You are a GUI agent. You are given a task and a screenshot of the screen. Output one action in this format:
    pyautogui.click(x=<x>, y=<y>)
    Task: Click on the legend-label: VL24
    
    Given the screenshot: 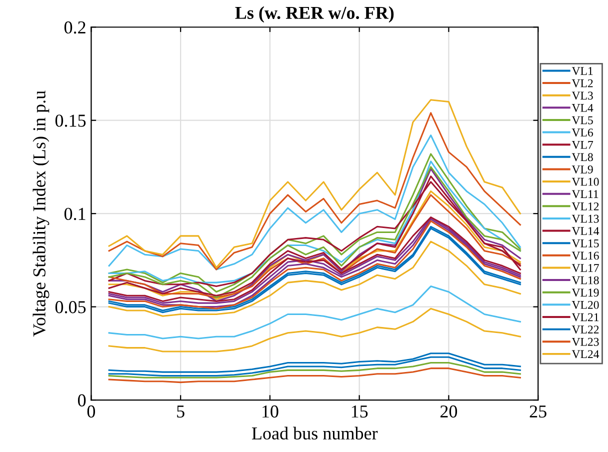 What is the action you would take?
    pyautogui.click(x=586, y=354)
    